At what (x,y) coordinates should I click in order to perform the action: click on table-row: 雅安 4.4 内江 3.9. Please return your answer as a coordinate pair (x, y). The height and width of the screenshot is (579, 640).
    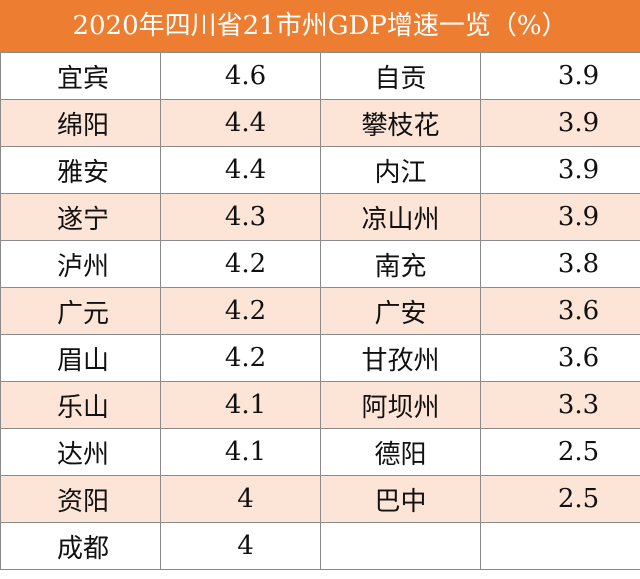
    Looking at the image, I should click on (320, 170).